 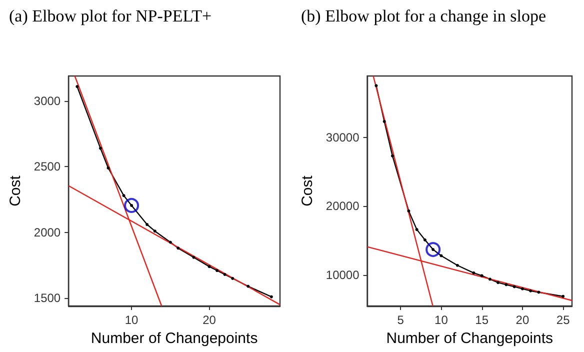 I want to click on y-tick-label: 30000, so click(x=343, y=137).